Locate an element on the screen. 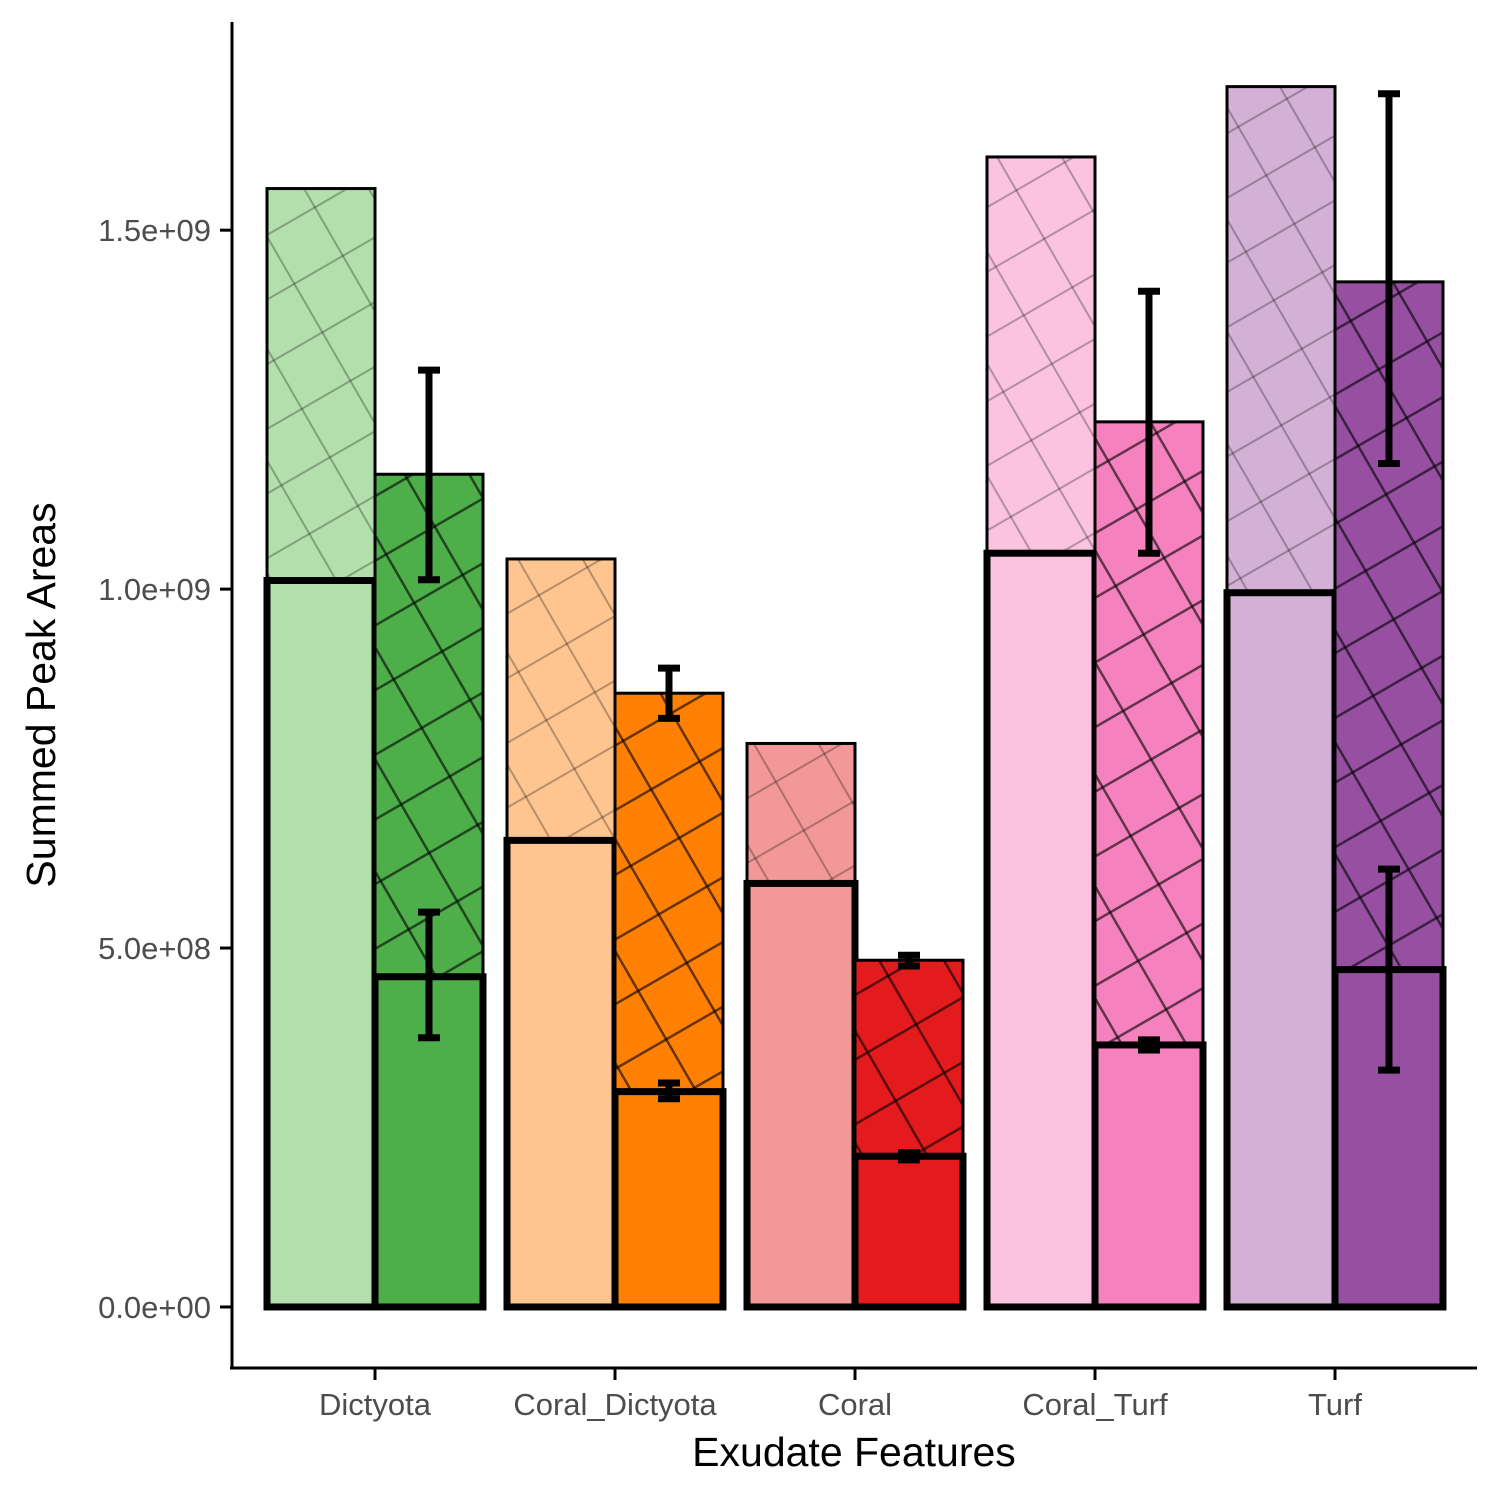 Image resolution: width=1500 pixels, height=1500 pixels. bar-lower-left-coral is located at coordinates (801, 1095).